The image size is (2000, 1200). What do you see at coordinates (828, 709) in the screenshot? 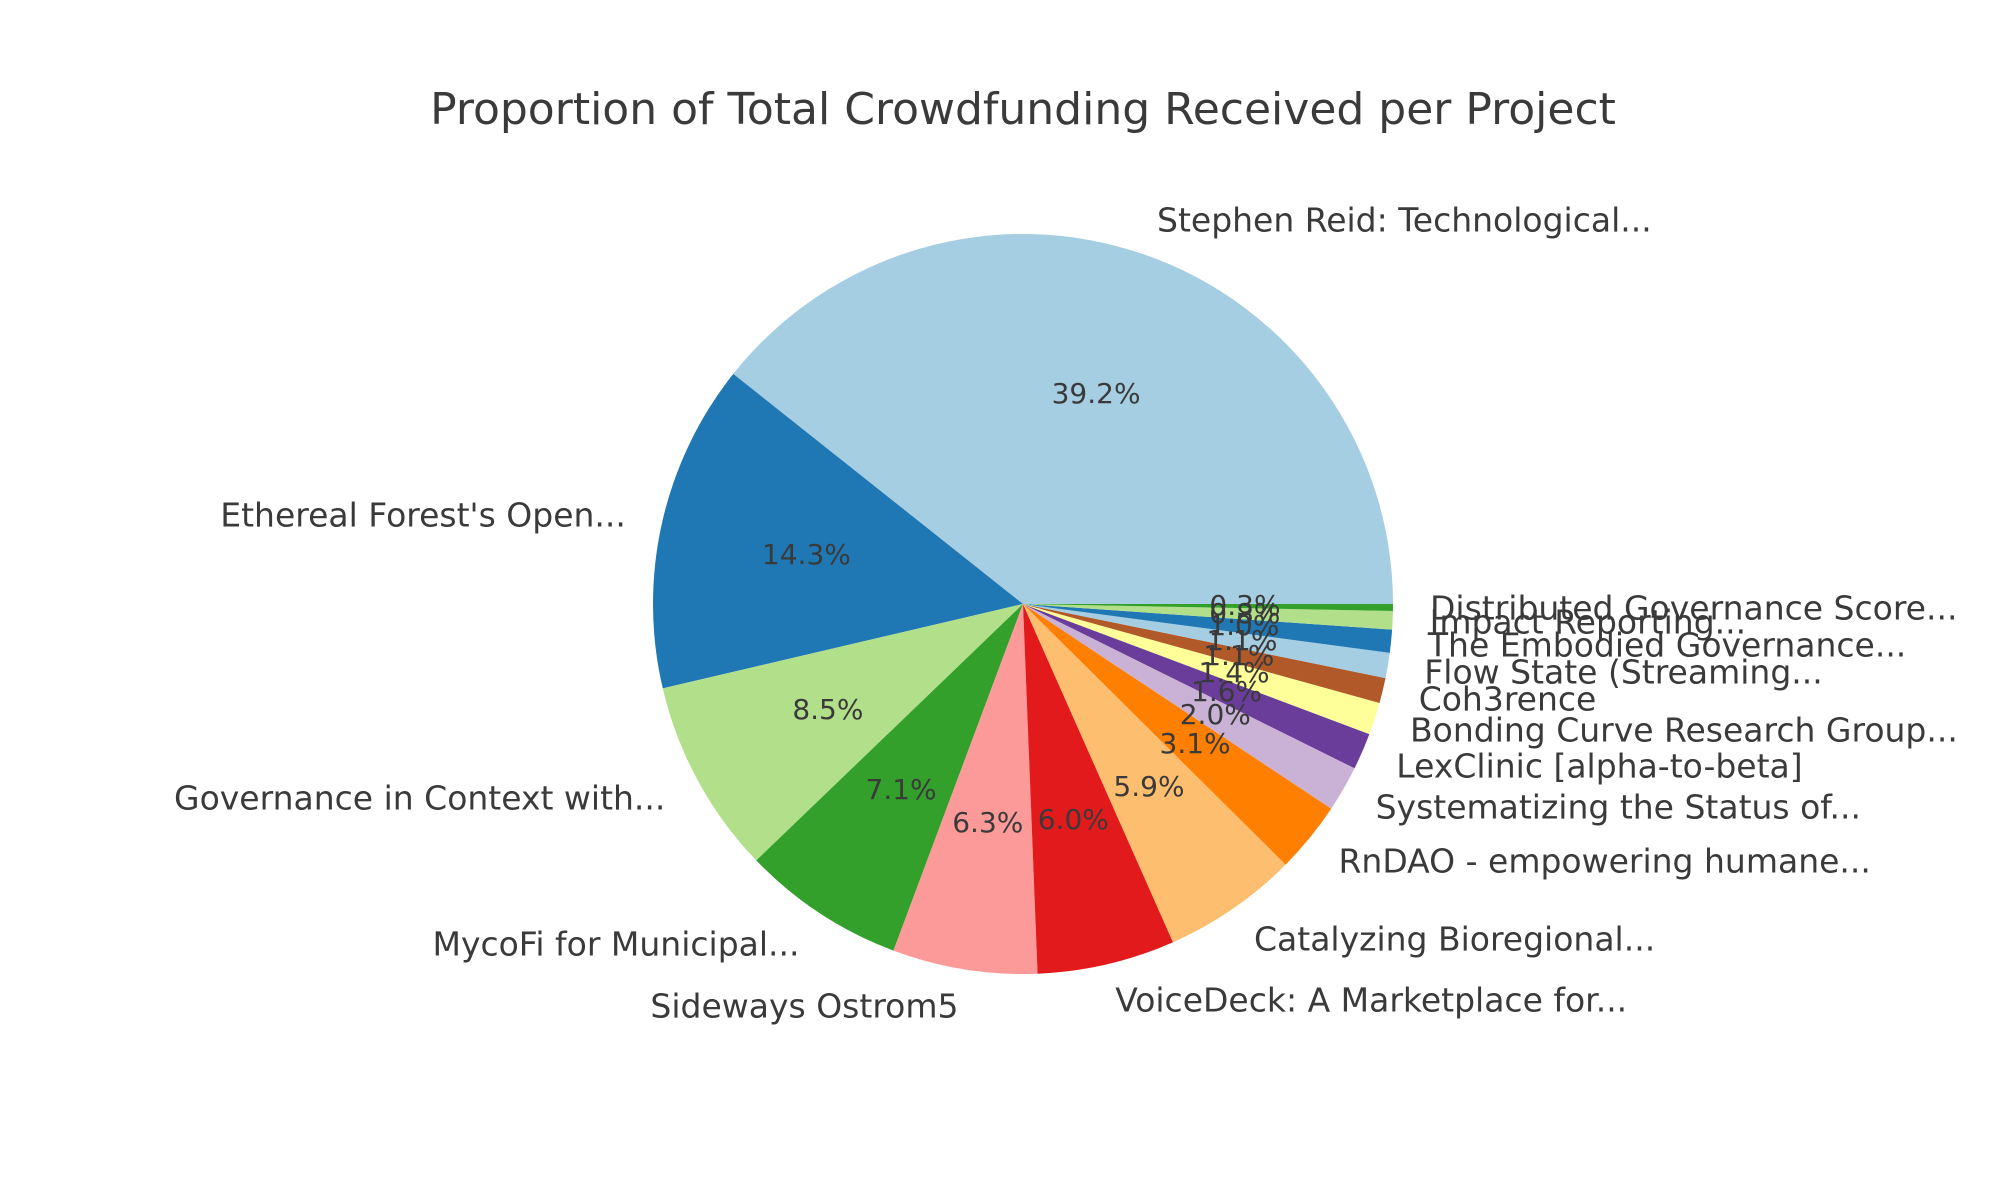
I see `slice-percent-label: 8.5%` at bounding box center [828, 709].